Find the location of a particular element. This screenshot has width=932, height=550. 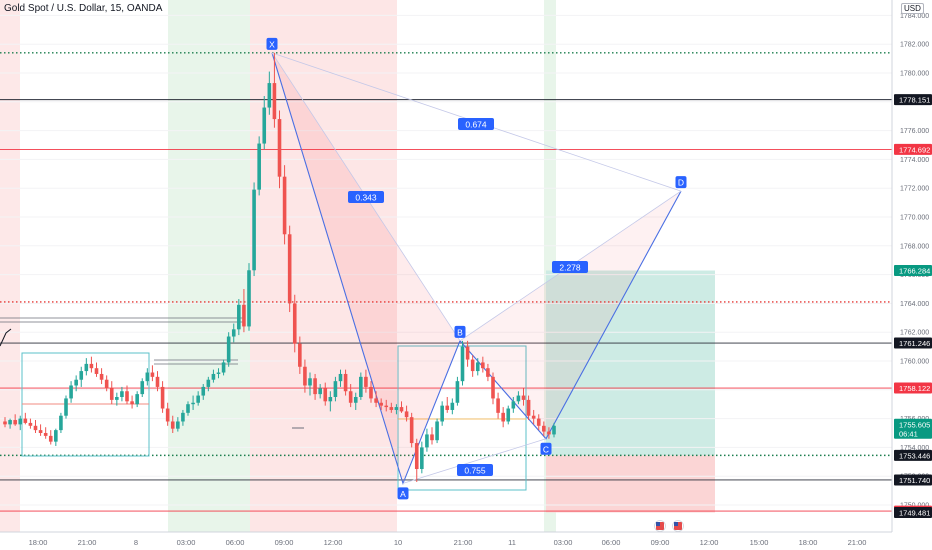

svg-text: 1761.246 is located at coordinates (914, 343).